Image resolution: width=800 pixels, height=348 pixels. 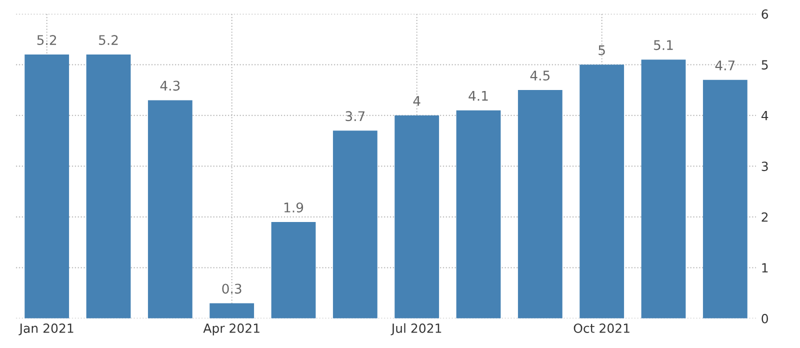 What do you see at coordinates (765, 14) in the screenshot?
I see `y-tick-label: 6` at bounding box center [765, 14].